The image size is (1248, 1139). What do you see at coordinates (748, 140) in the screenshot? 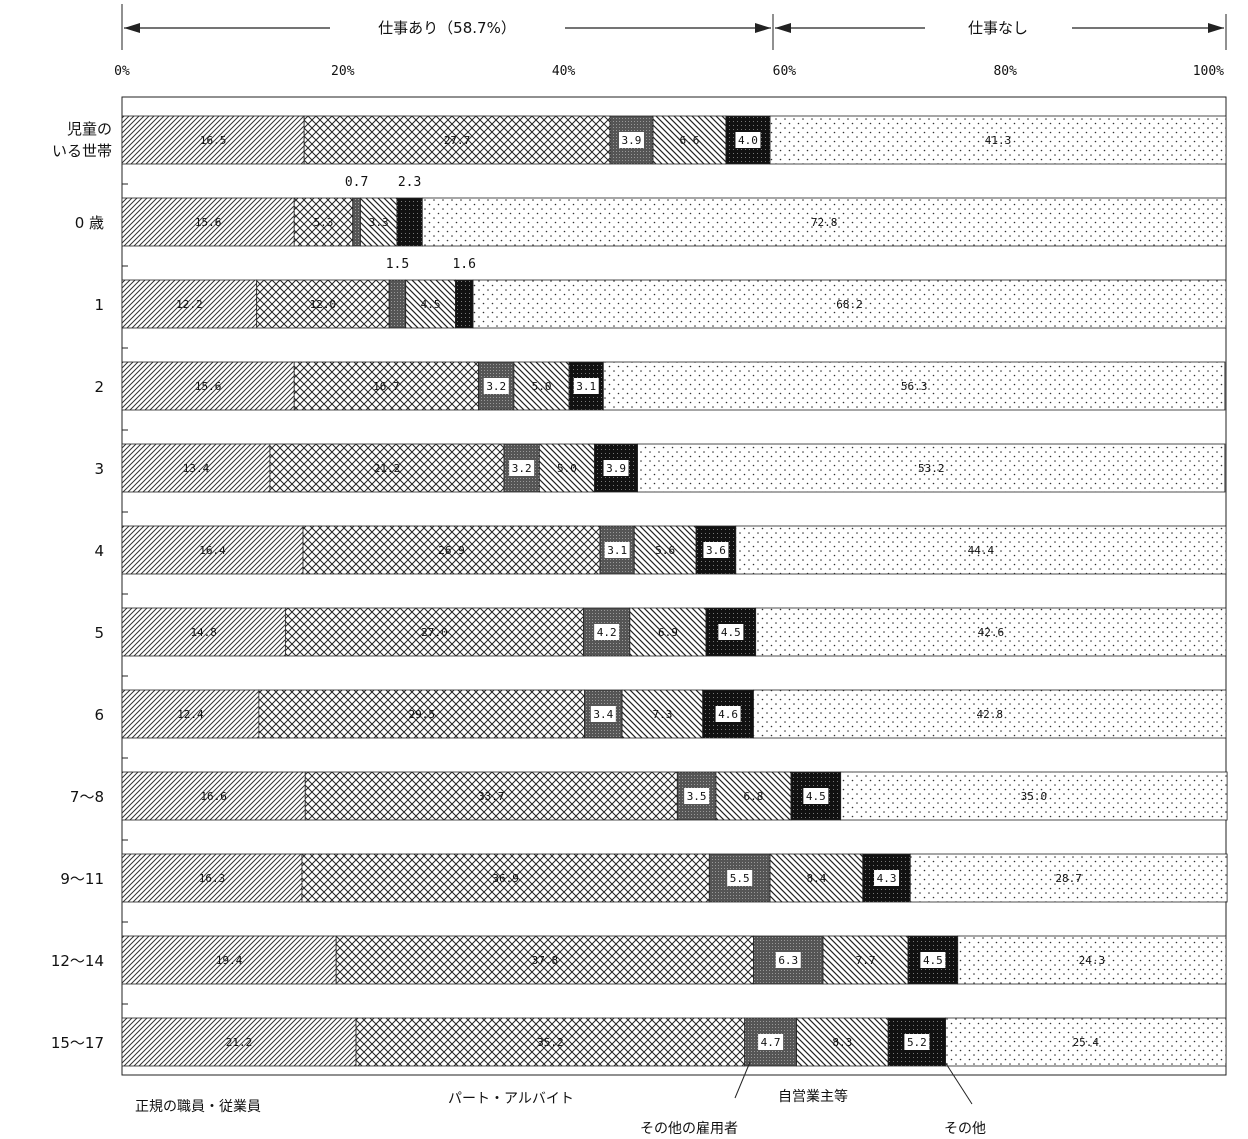
I see `value-label-other-0: 4.0` at bounding box center [748, 140].